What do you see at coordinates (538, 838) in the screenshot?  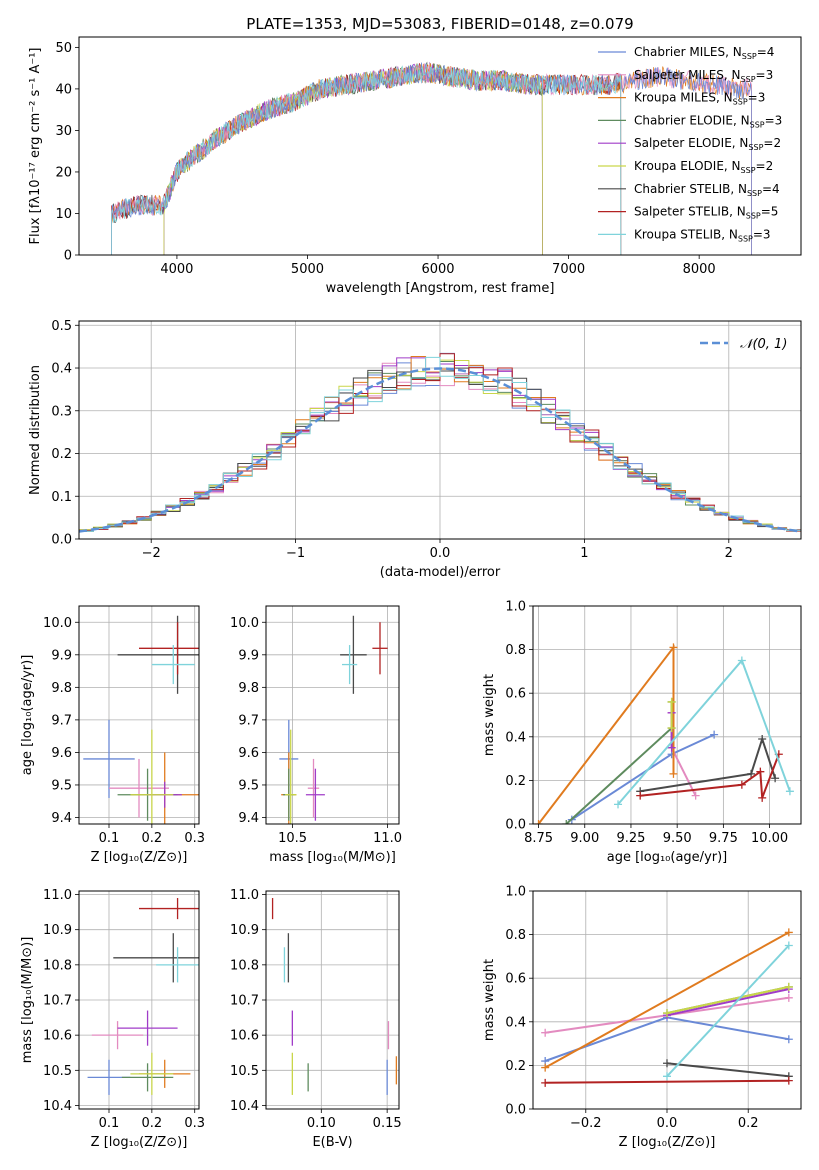 I see `x-tick-label: 8.75` at bounding box center [538, 838].